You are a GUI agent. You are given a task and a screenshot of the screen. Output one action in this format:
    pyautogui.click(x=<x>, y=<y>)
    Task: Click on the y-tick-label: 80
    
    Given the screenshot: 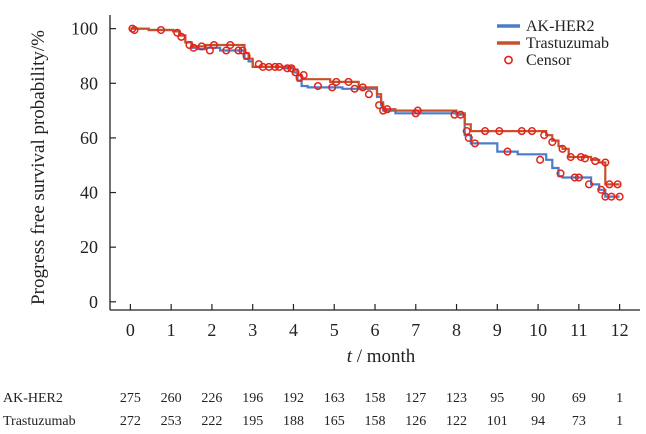 What is the action you would take?
    pyautogui.click(x=89, y=83)
    